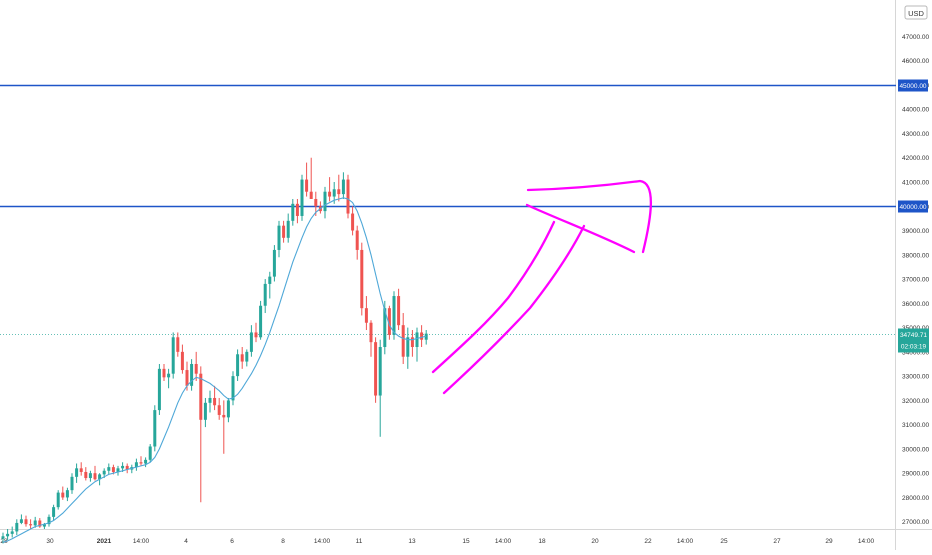  I want to click on level-price-label: 45000.00, so click(912, 86).